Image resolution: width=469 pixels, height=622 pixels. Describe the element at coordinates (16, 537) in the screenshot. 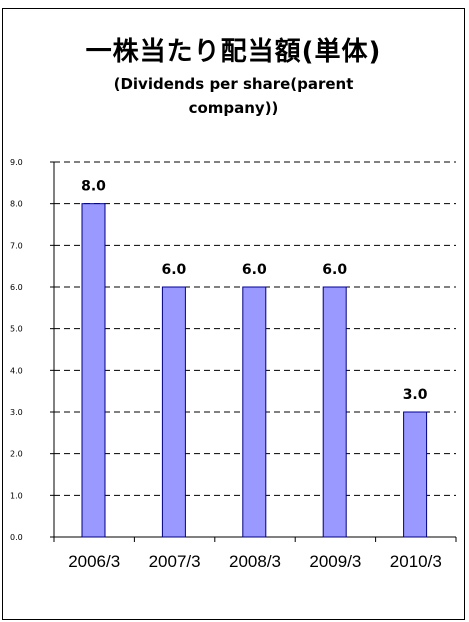

I see `y-tick-label: 0.0` at that location.